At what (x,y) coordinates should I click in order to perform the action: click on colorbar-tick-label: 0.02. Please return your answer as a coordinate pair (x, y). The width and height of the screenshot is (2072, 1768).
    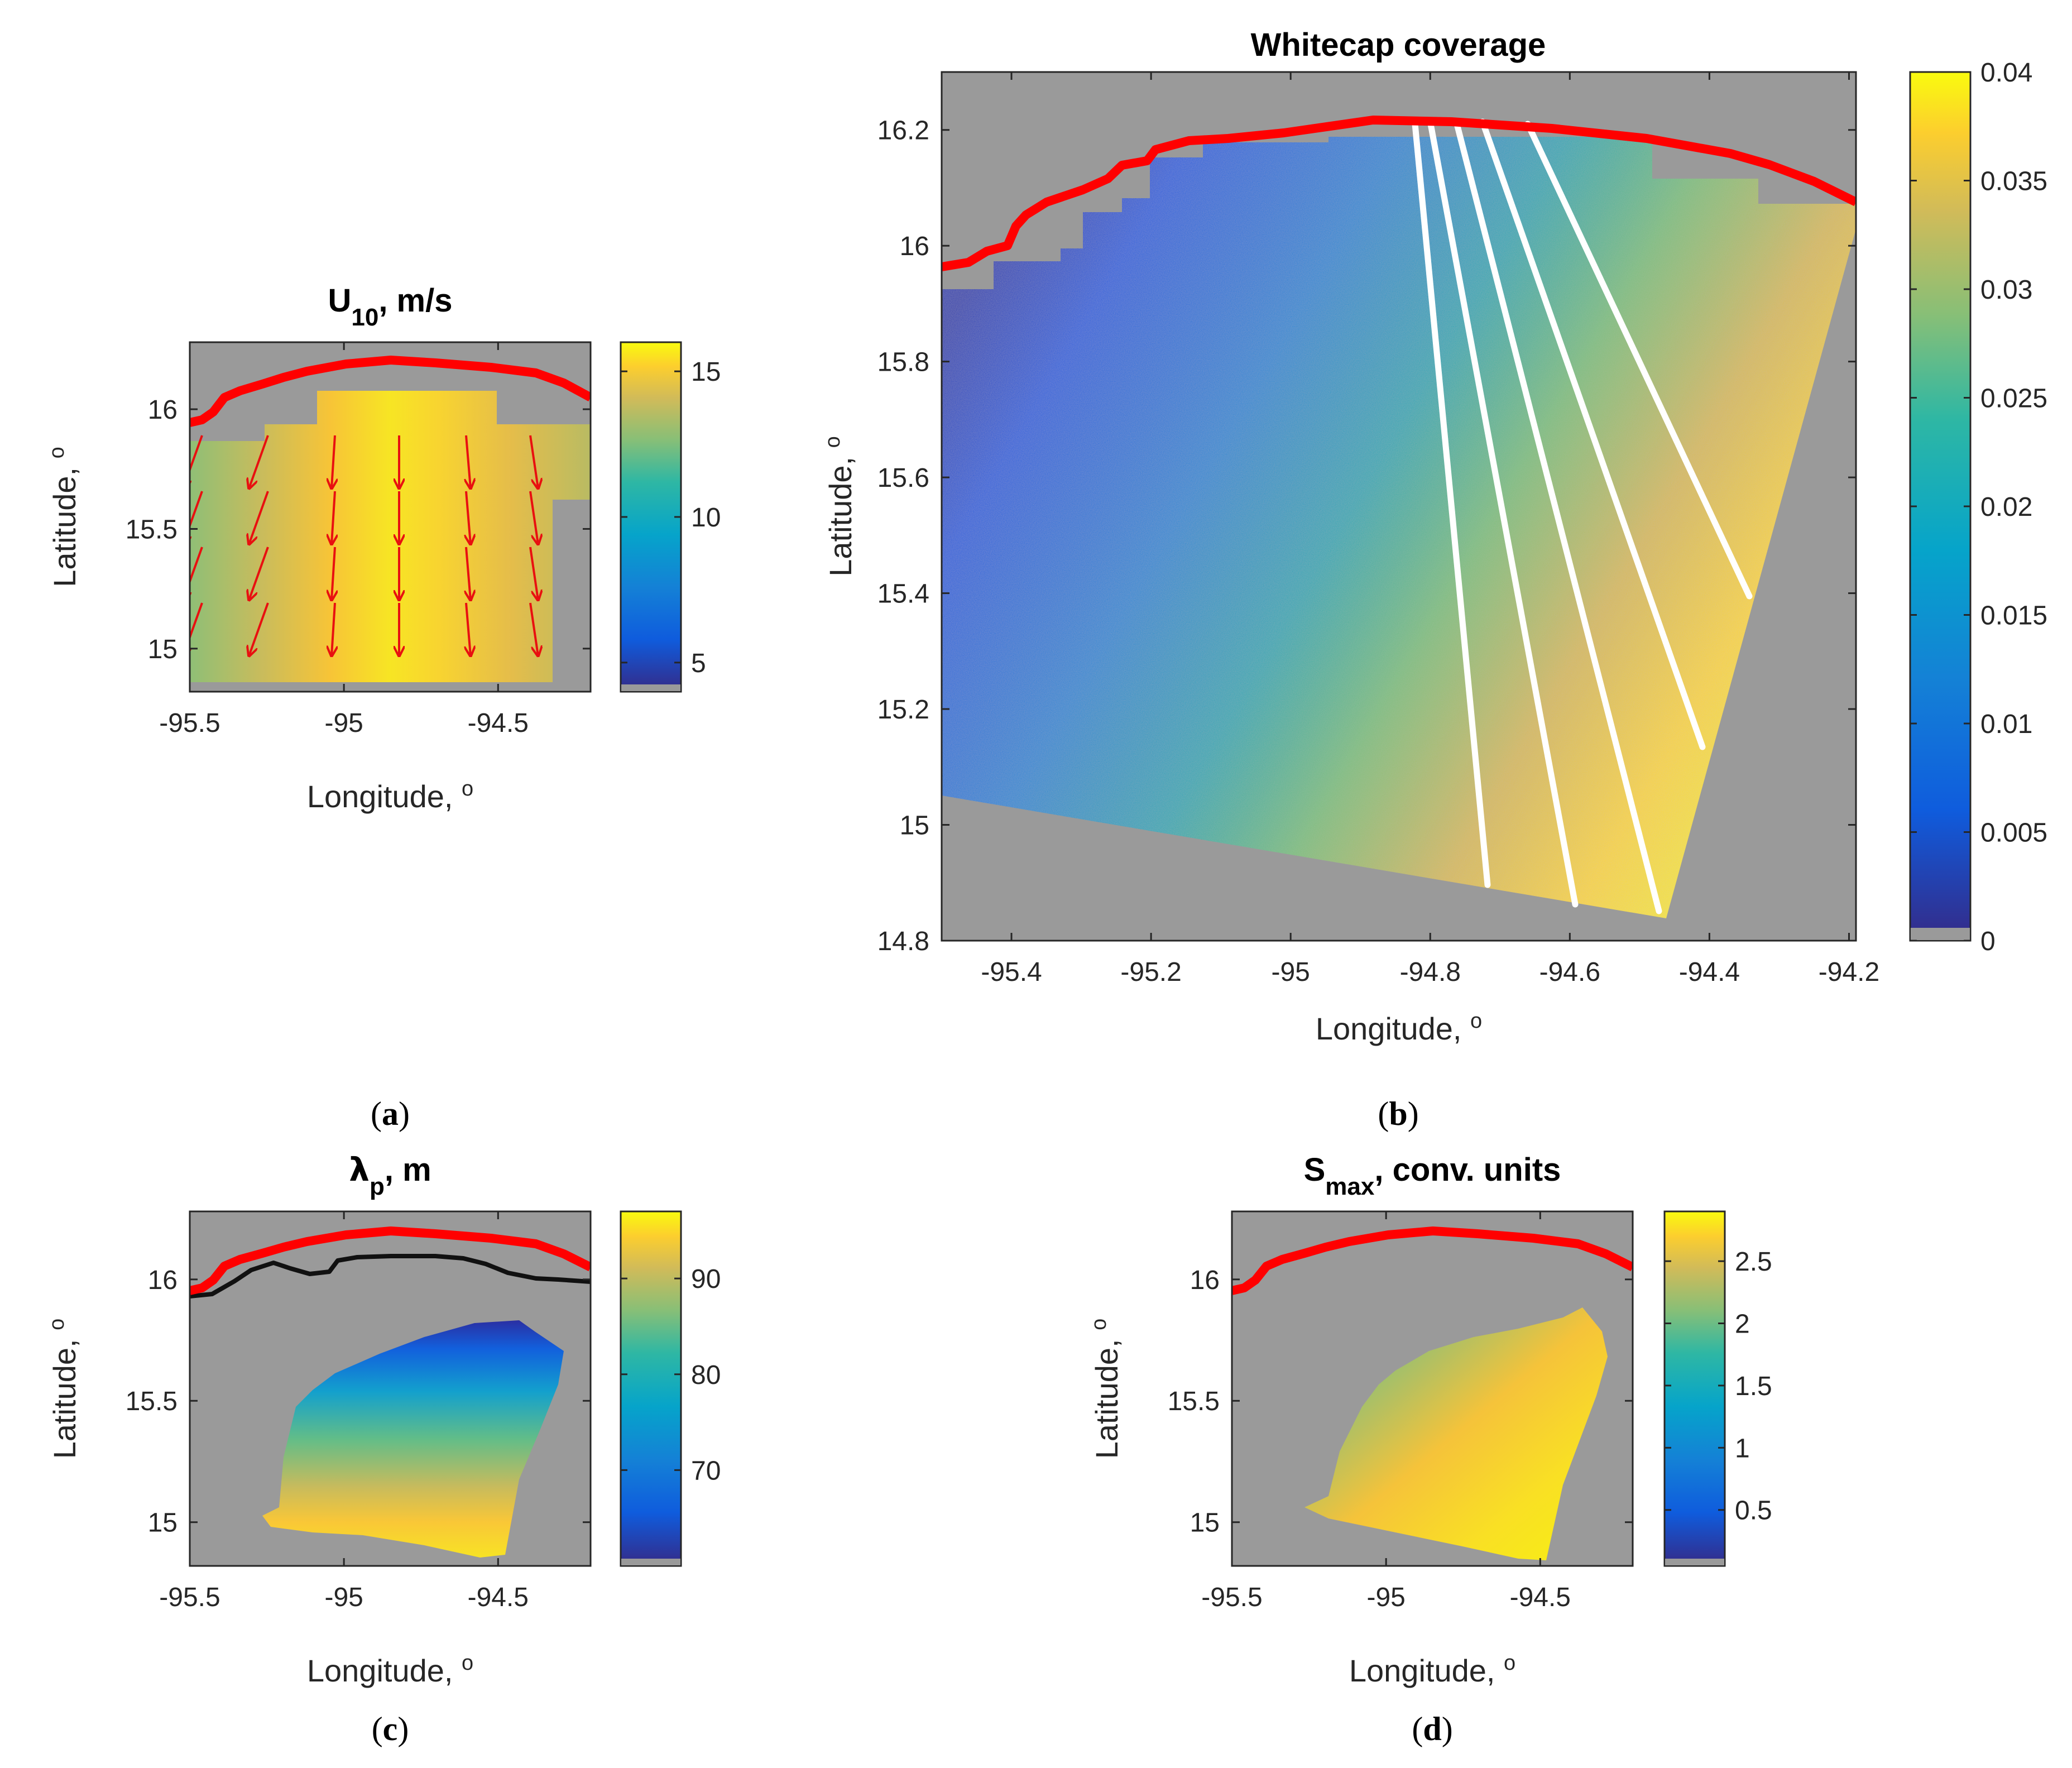
    Looking at the image, I should click on (2006, 507).